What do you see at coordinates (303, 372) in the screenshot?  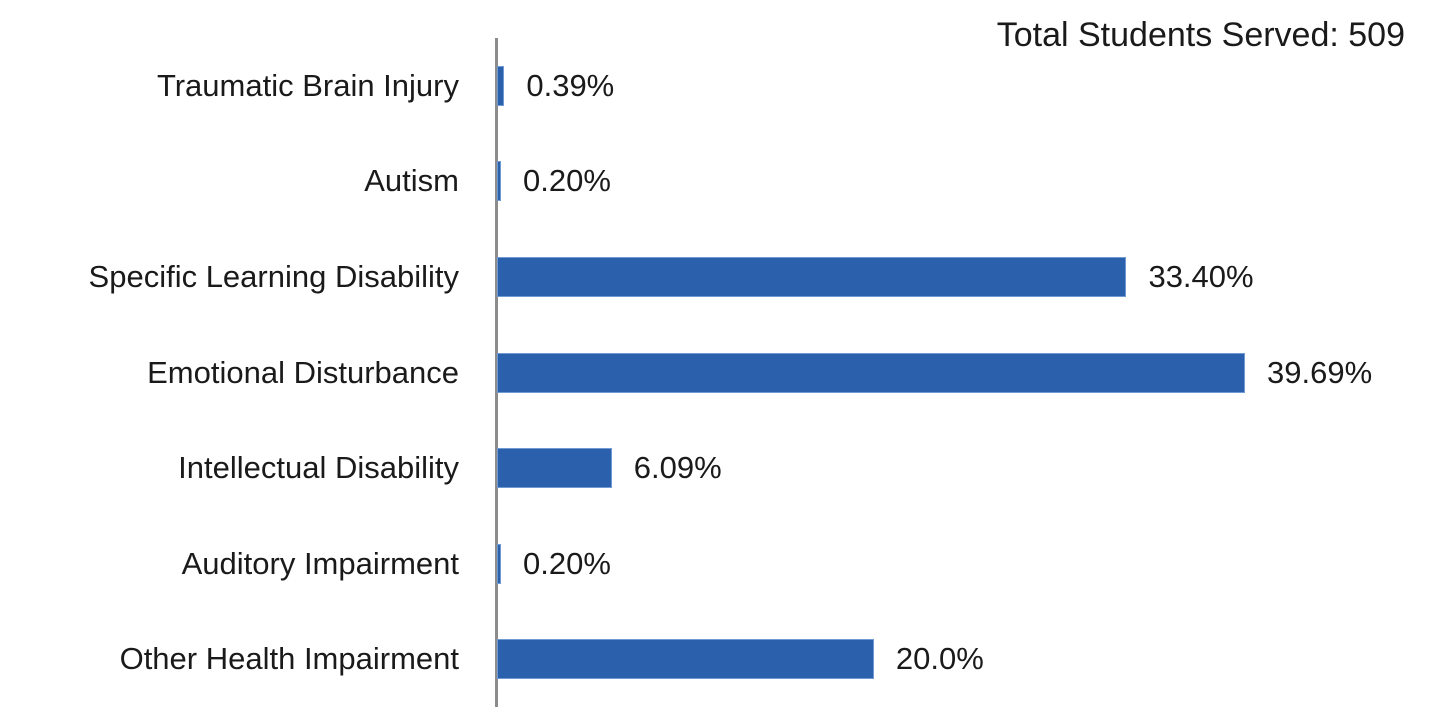 I see `category-label: Emotional Disturbance` at bounding box center [303, 372].